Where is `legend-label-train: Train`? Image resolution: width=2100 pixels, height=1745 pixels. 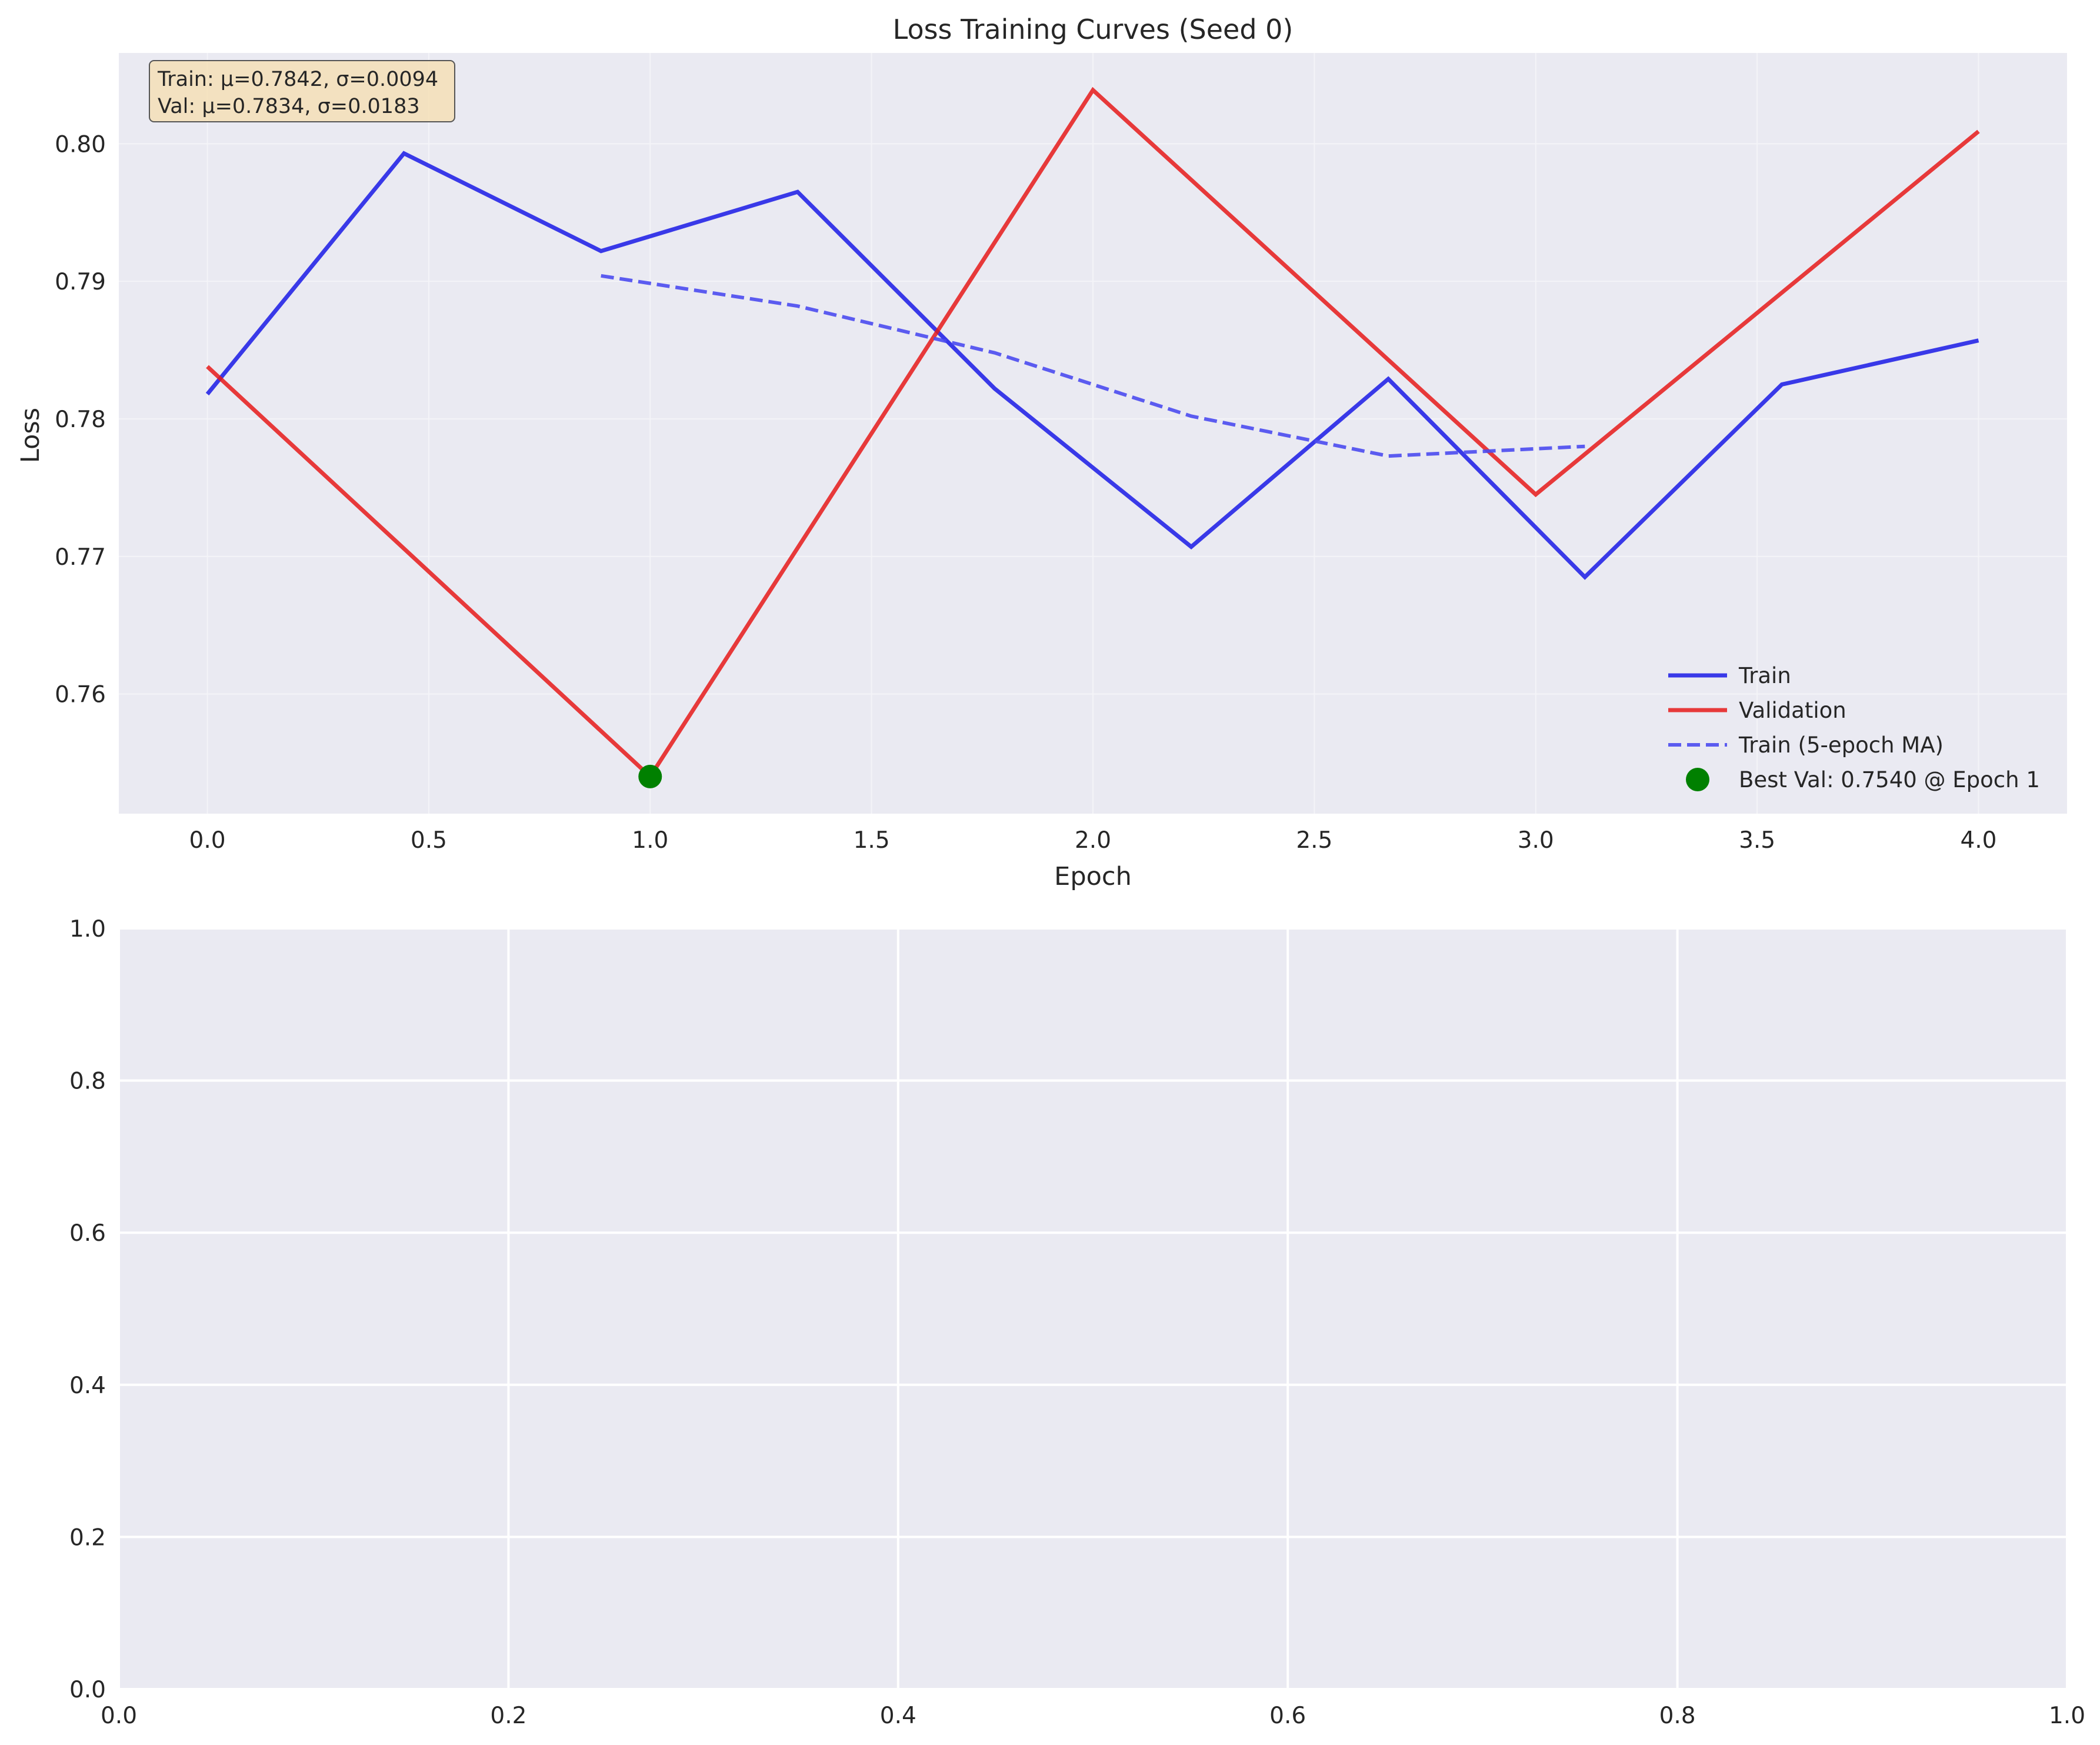
legend-label-train: Train is located at coordinates (1764, 675).